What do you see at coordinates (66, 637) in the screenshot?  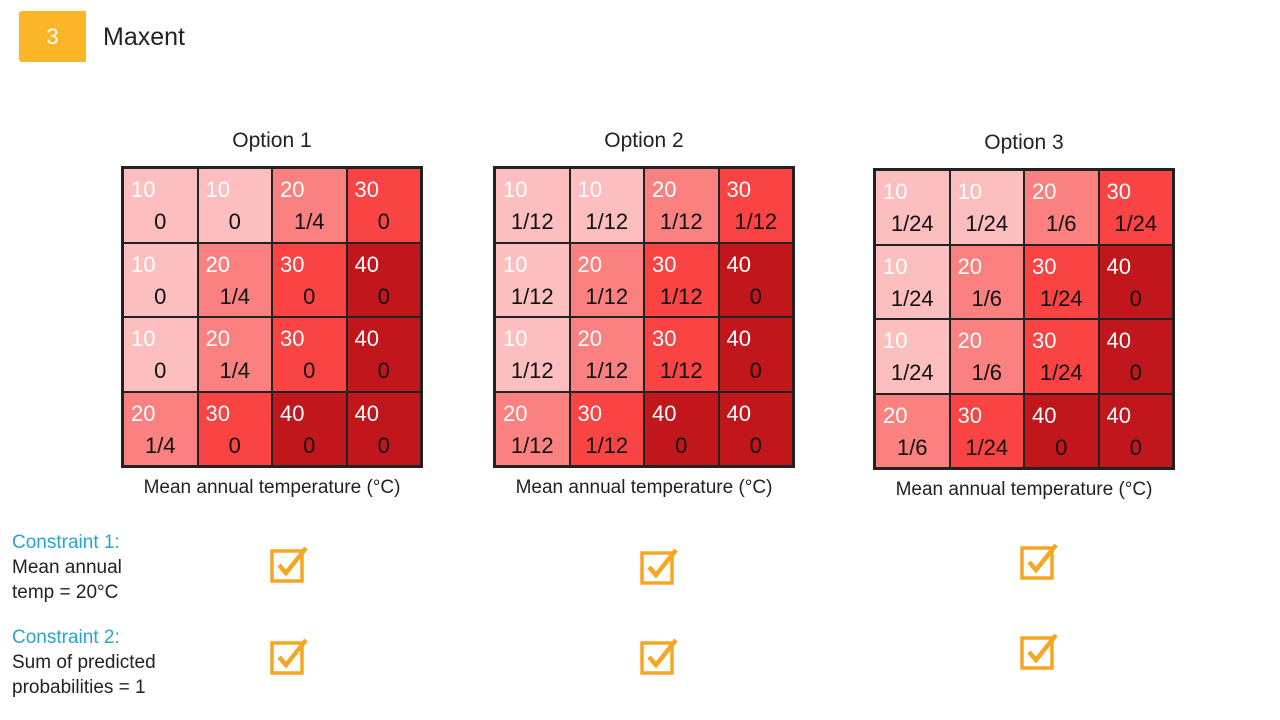 I see `constraint-label: Constraint 2:` at bounding box center [66, 637].